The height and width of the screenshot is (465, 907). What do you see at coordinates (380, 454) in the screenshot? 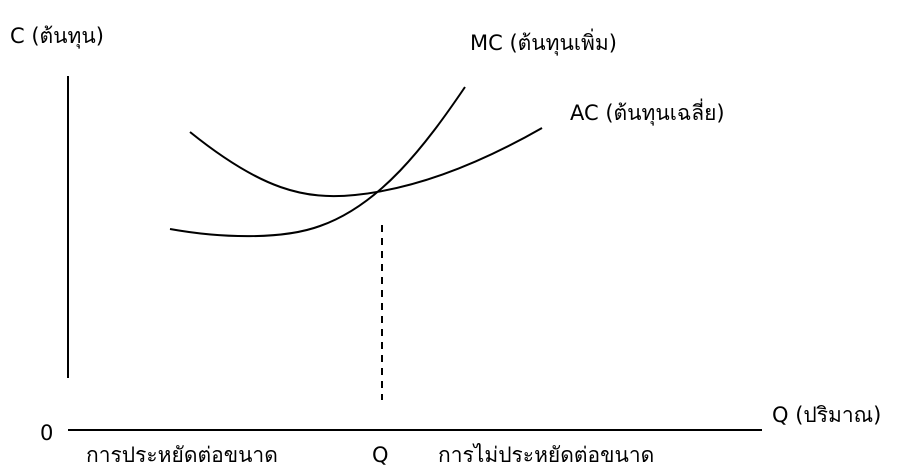
I see `q-marker-label: Q` at bounding box center [380, 454].